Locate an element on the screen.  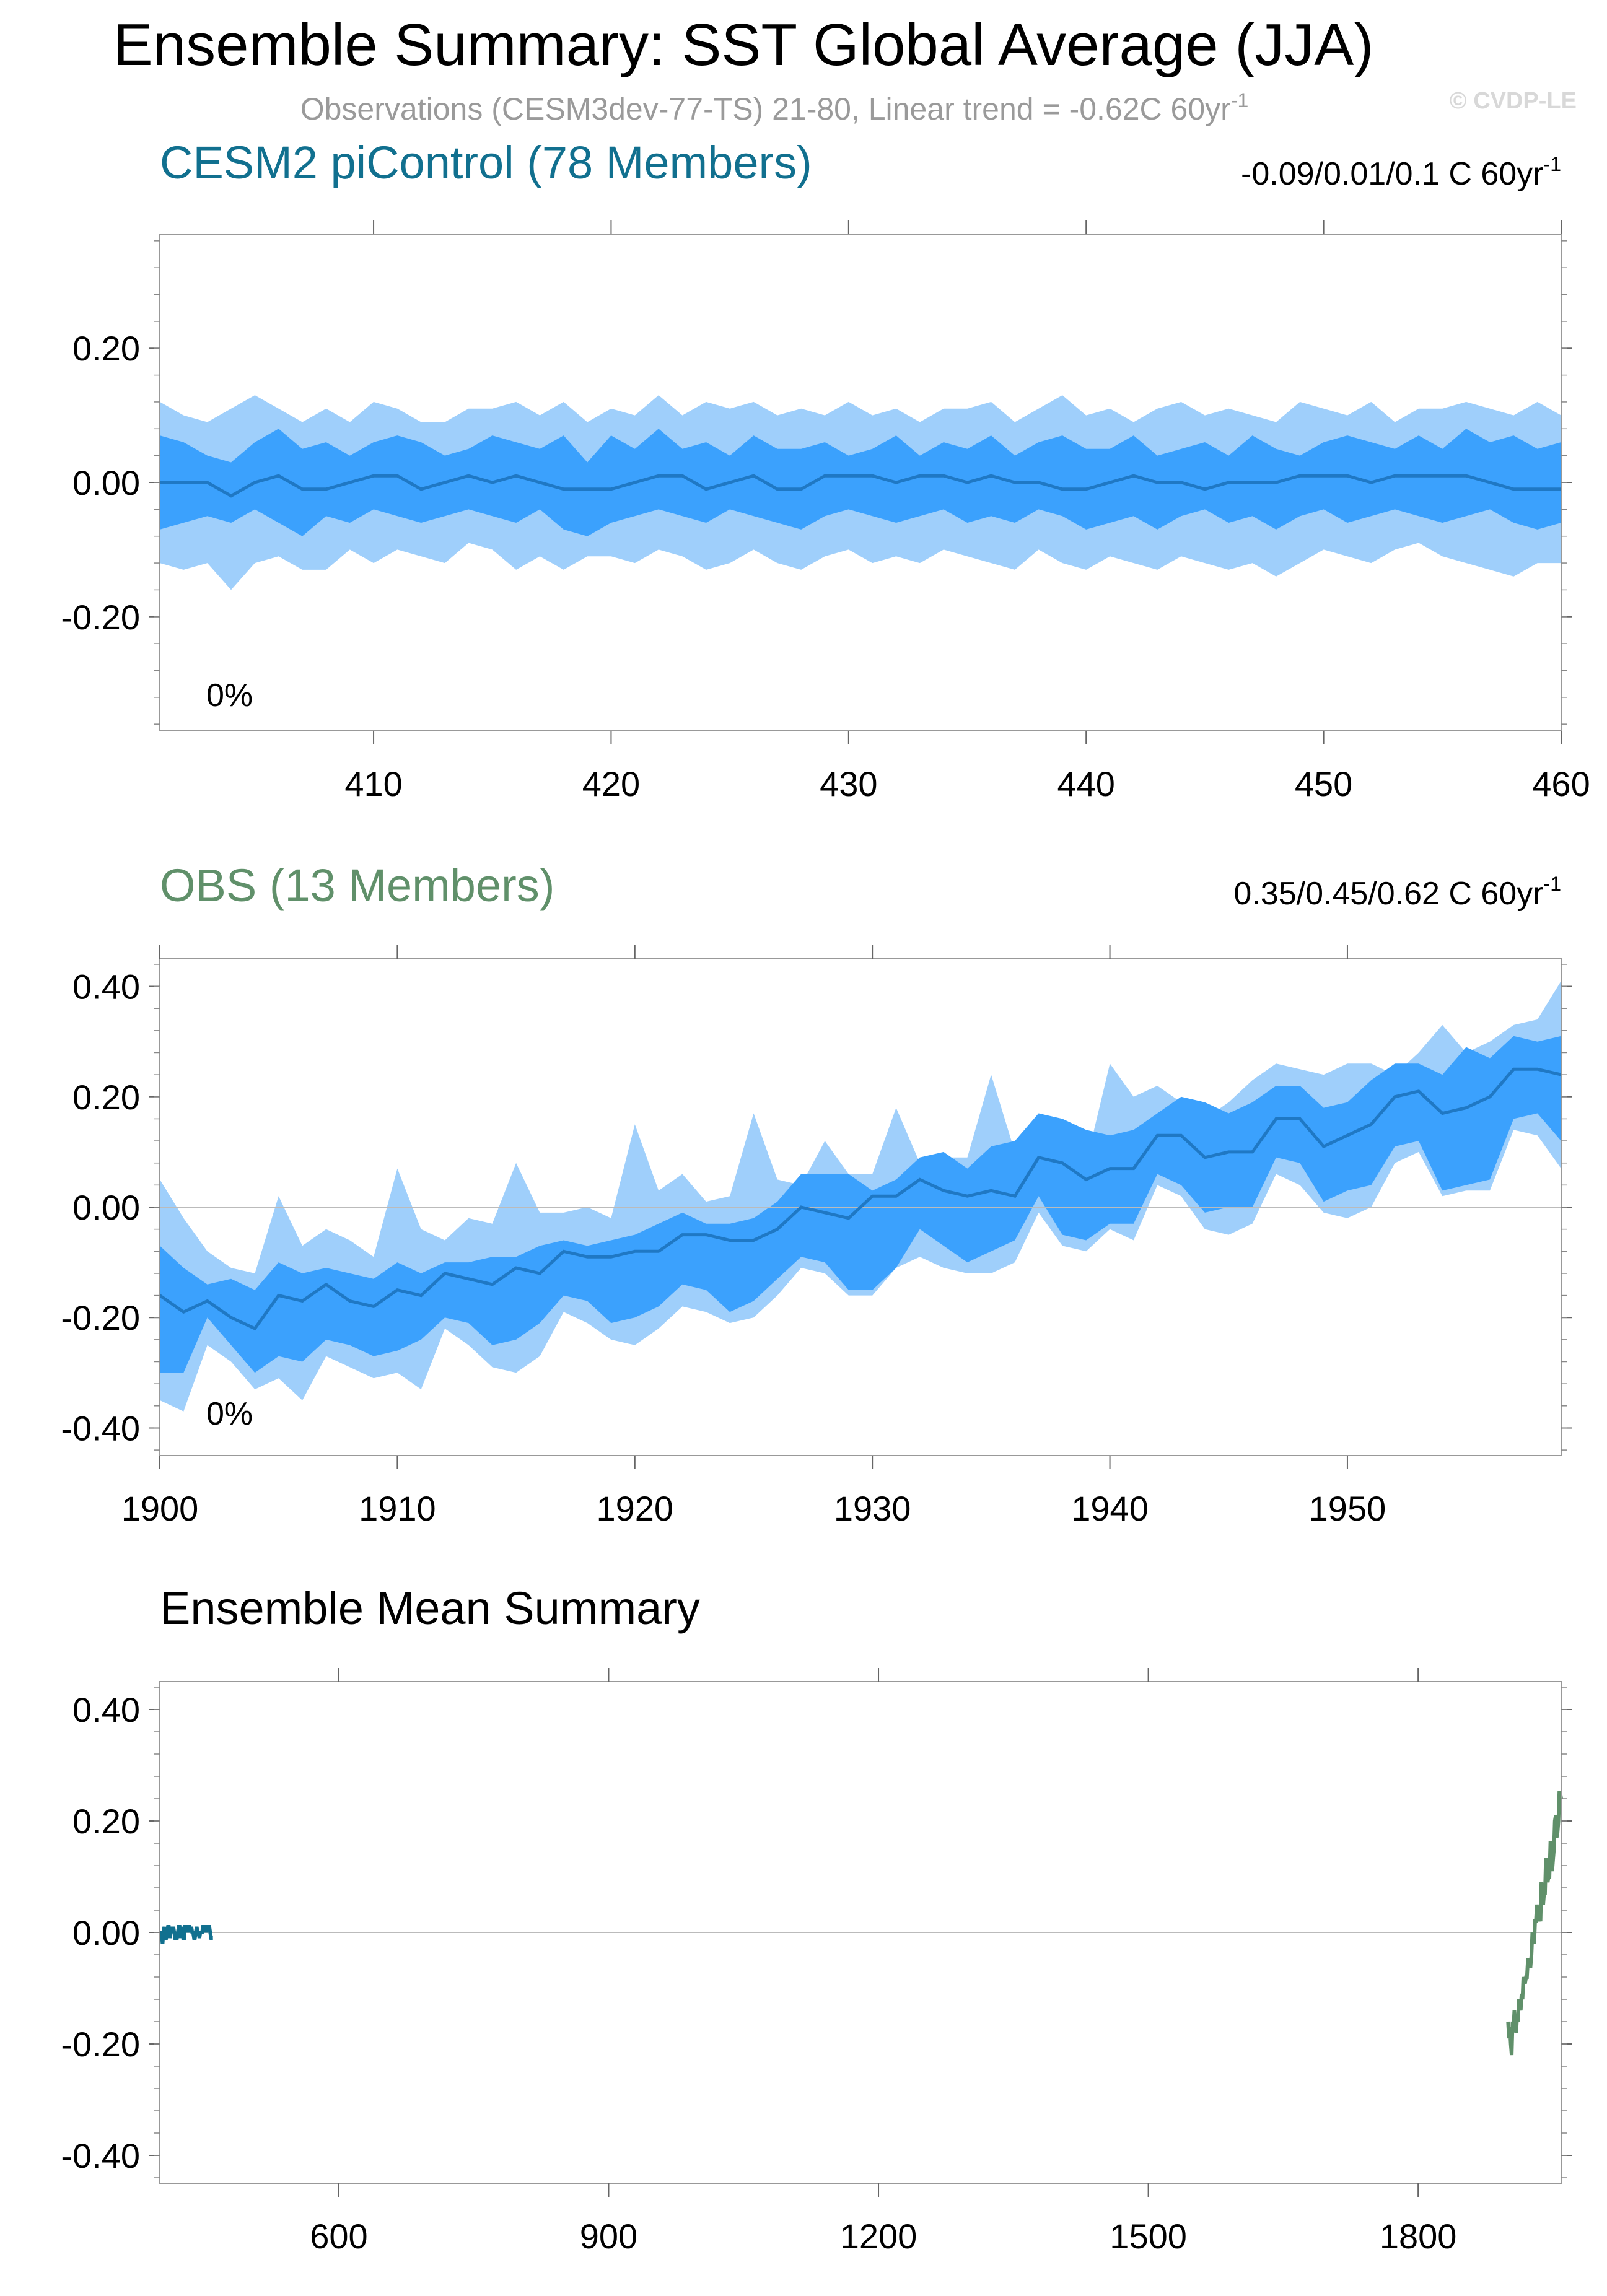
obs-xtick-label: 1930 is located at coordinates (872, 1508).